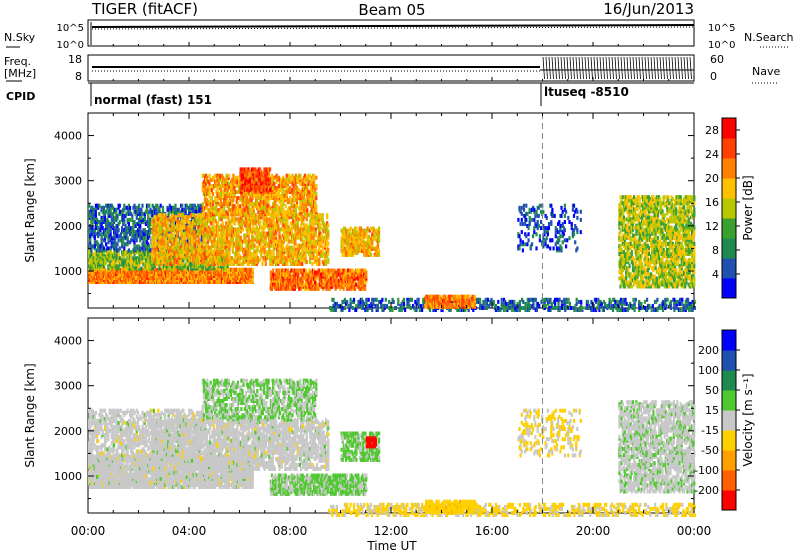  What do you see at coordinates (392, 33) in the screenshot?
I see `nsky-strip-data` at bounding box center [392, 33].